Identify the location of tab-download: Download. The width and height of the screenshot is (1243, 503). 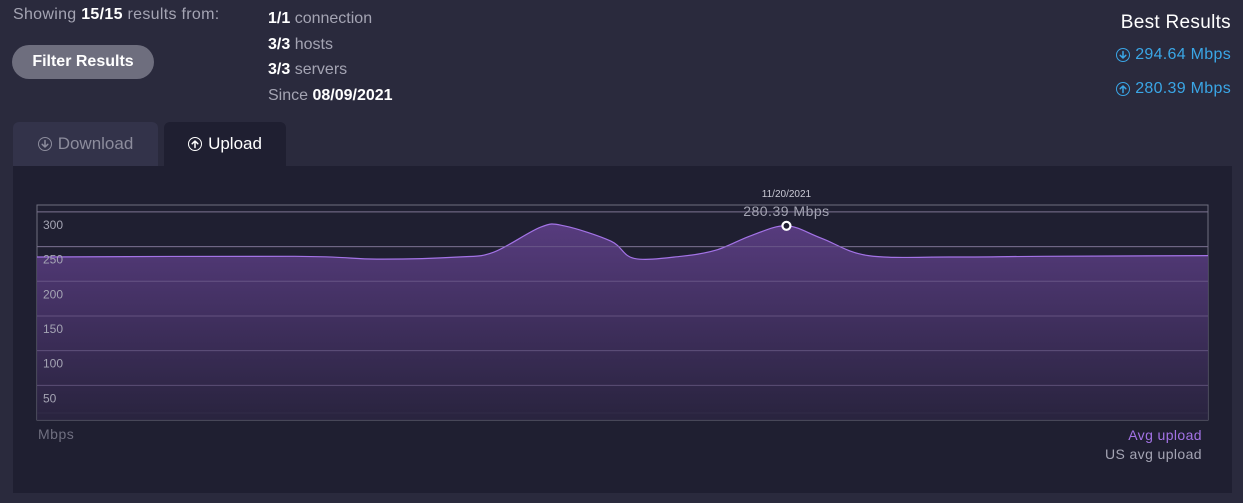
(85, 144).